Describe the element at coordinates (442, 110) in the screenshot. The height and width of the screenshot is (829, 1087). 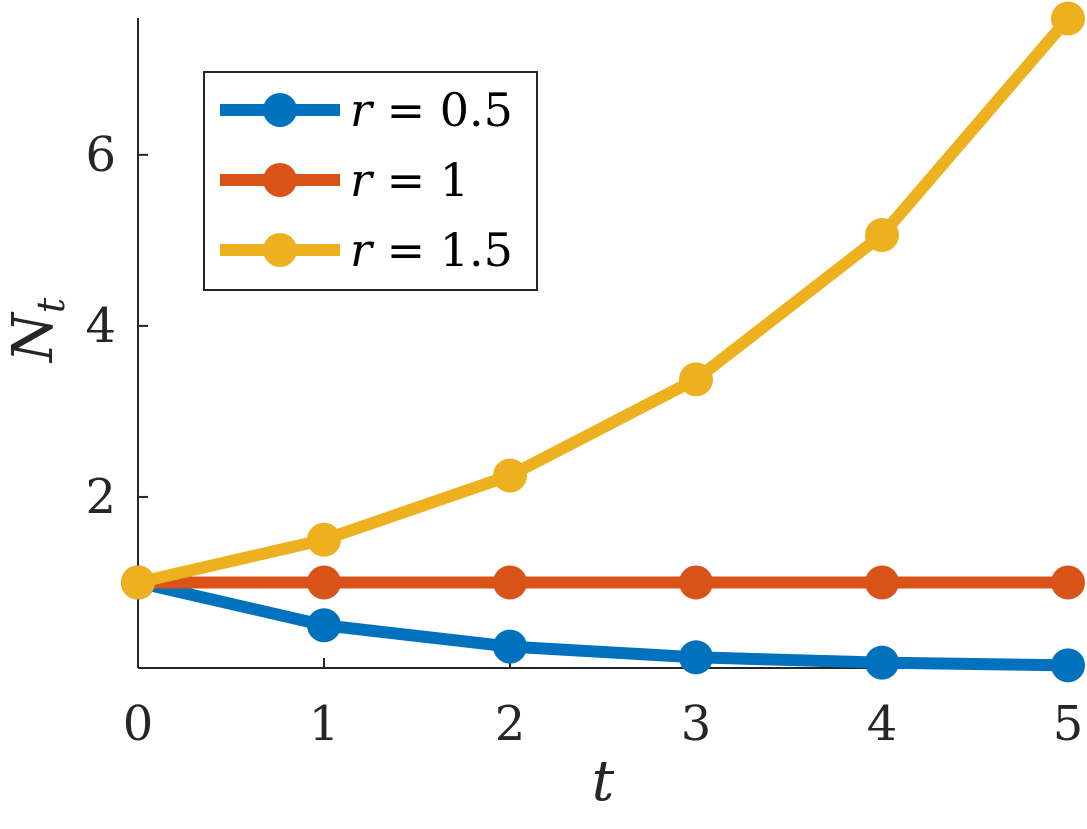
I see `legend-label-value: = 0.5` at that location.